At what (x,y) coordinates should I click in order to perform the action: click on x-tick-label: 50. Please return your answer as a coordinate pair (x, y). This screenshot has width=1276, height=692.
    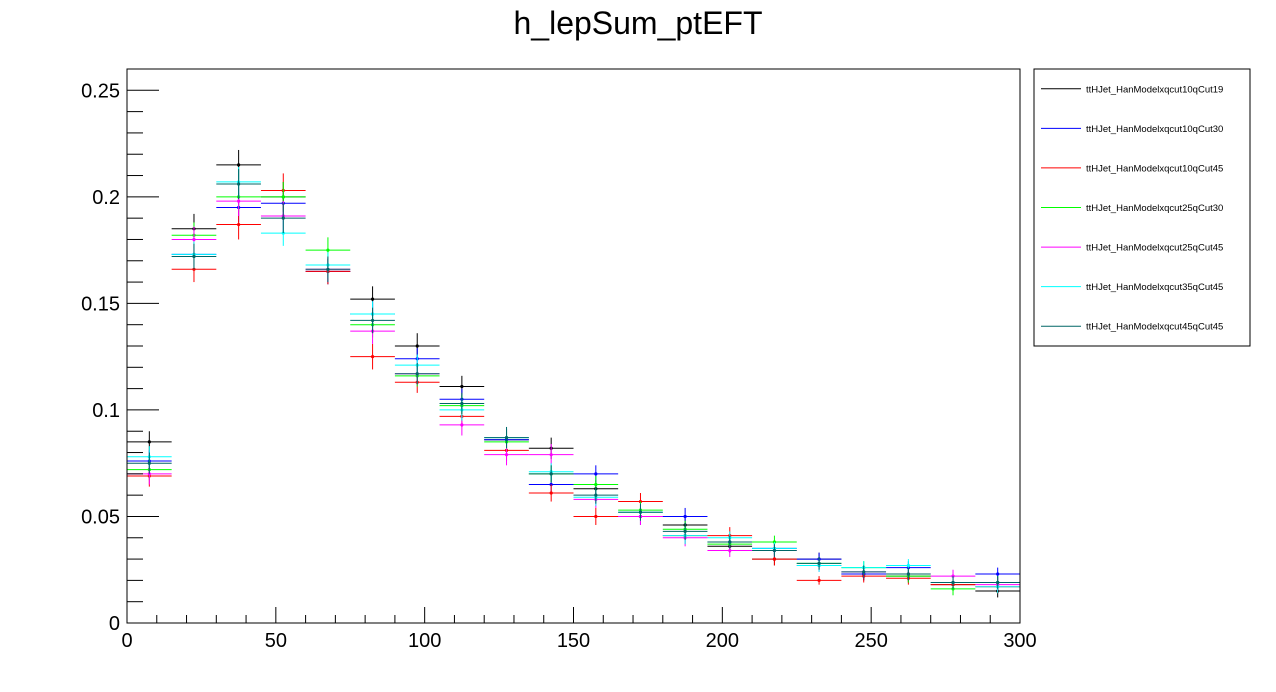
    Looking at the image, I should click on (276, 641).